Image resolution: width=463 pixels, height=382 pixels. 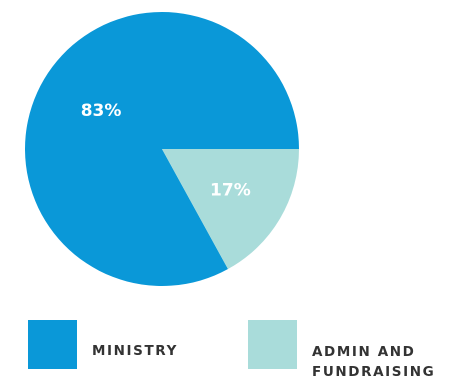 What do you see at coordinates (272, 344) in the screenshot?
I see `legend-swatch-admin-and-fundraising` at bounding box center [272, 344].